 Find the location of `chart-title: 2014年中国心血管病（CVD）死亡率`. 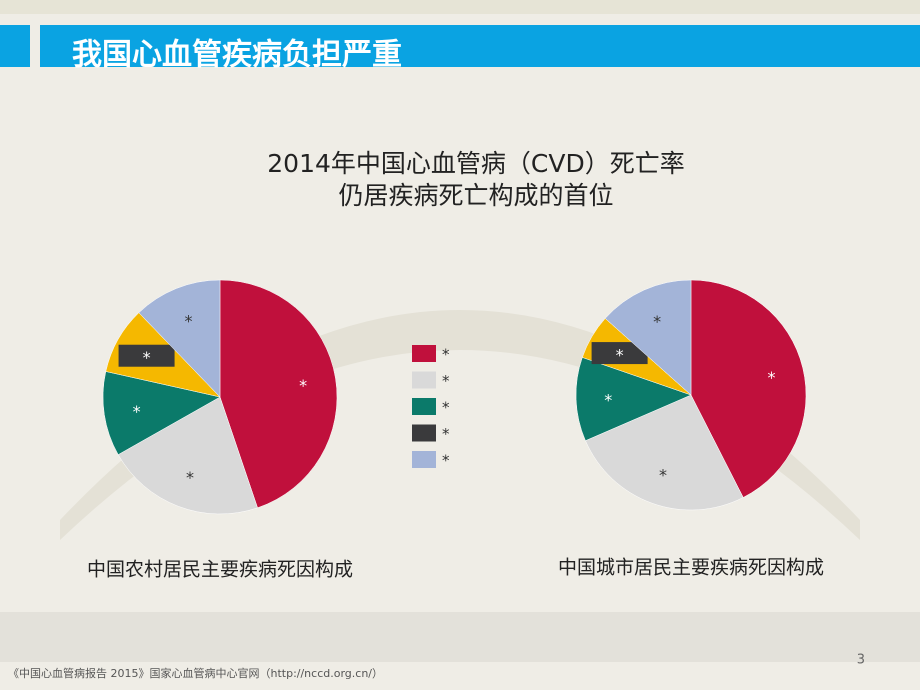

chart-title: 2014年中国心血管病（CVD）死亡率 is located at coordinates (475, 163).